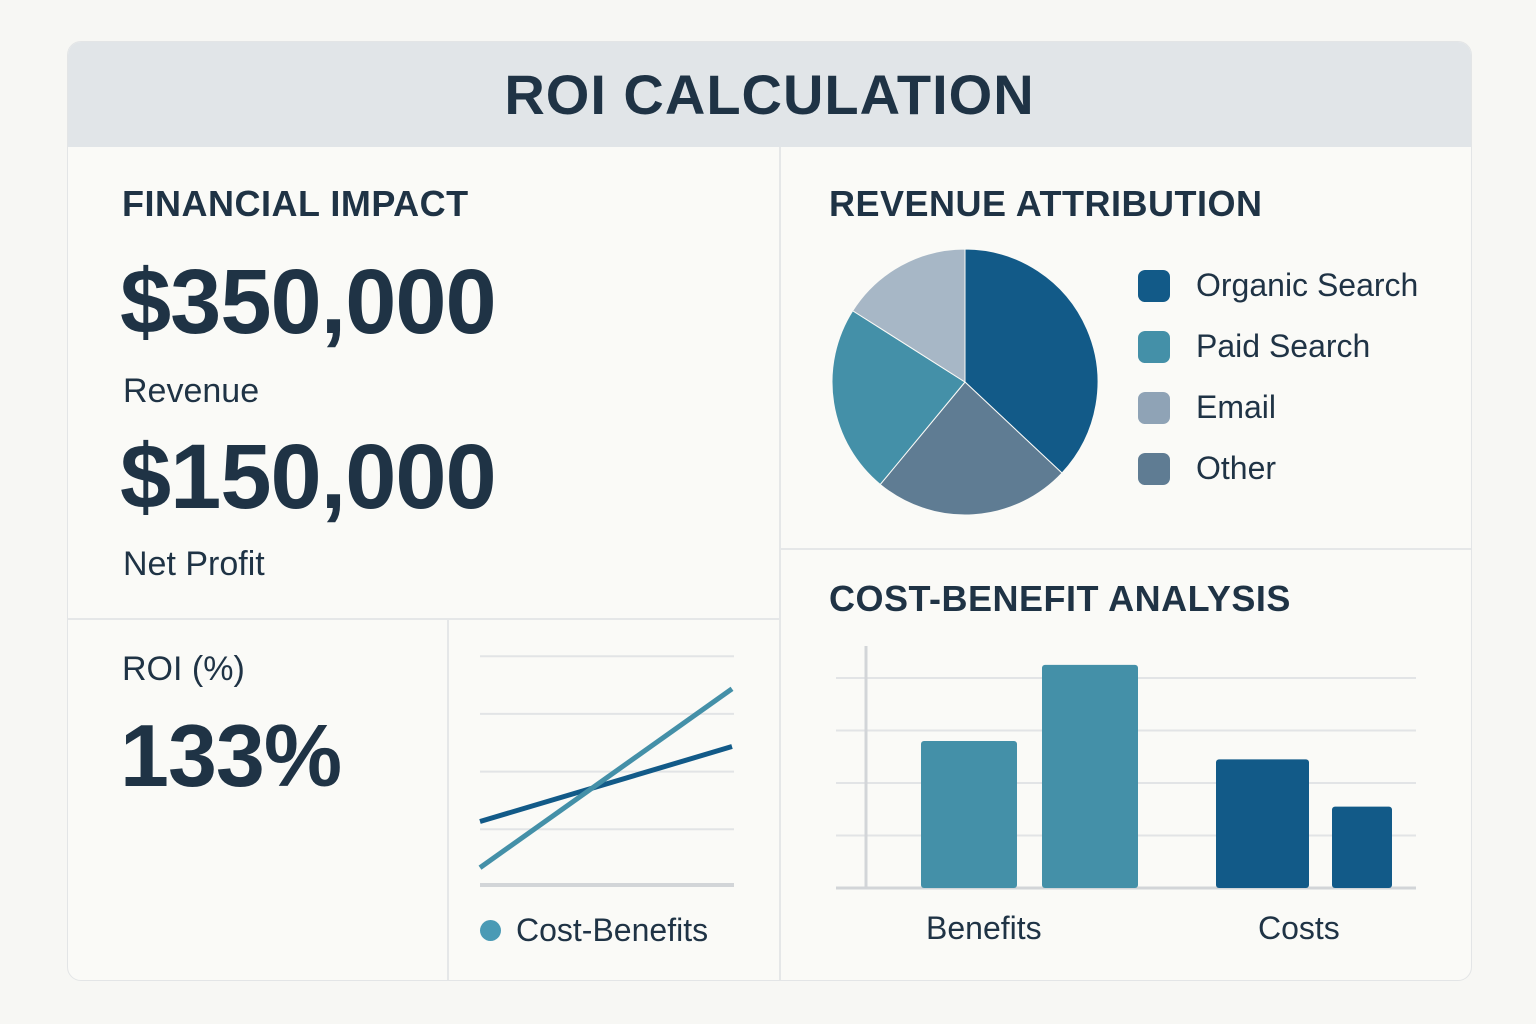  Describe the element at coordinates (898, 398) in the screenshot. I see `pie-slice-paid-search` at that location.